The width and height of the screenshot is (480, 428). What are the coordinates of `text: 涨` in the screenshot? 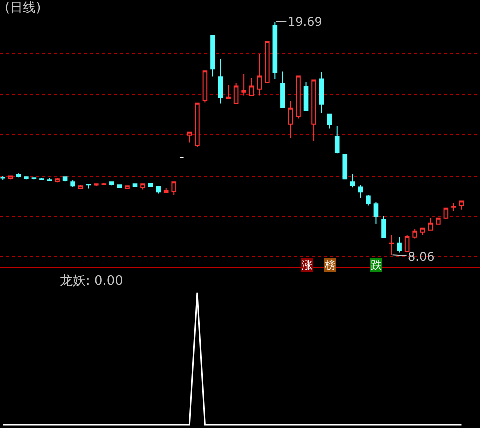 It's located at (307, 265).